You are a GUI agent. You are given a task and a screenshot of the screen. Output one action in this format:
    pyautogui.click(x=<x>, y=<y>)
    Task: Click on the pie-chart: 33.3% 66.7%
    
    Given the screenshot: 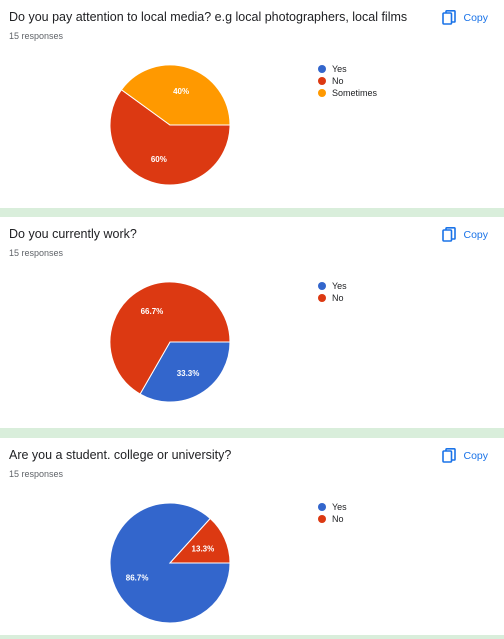 What is the action you would take?
    pyautogui.click(x=170, y=342)
    